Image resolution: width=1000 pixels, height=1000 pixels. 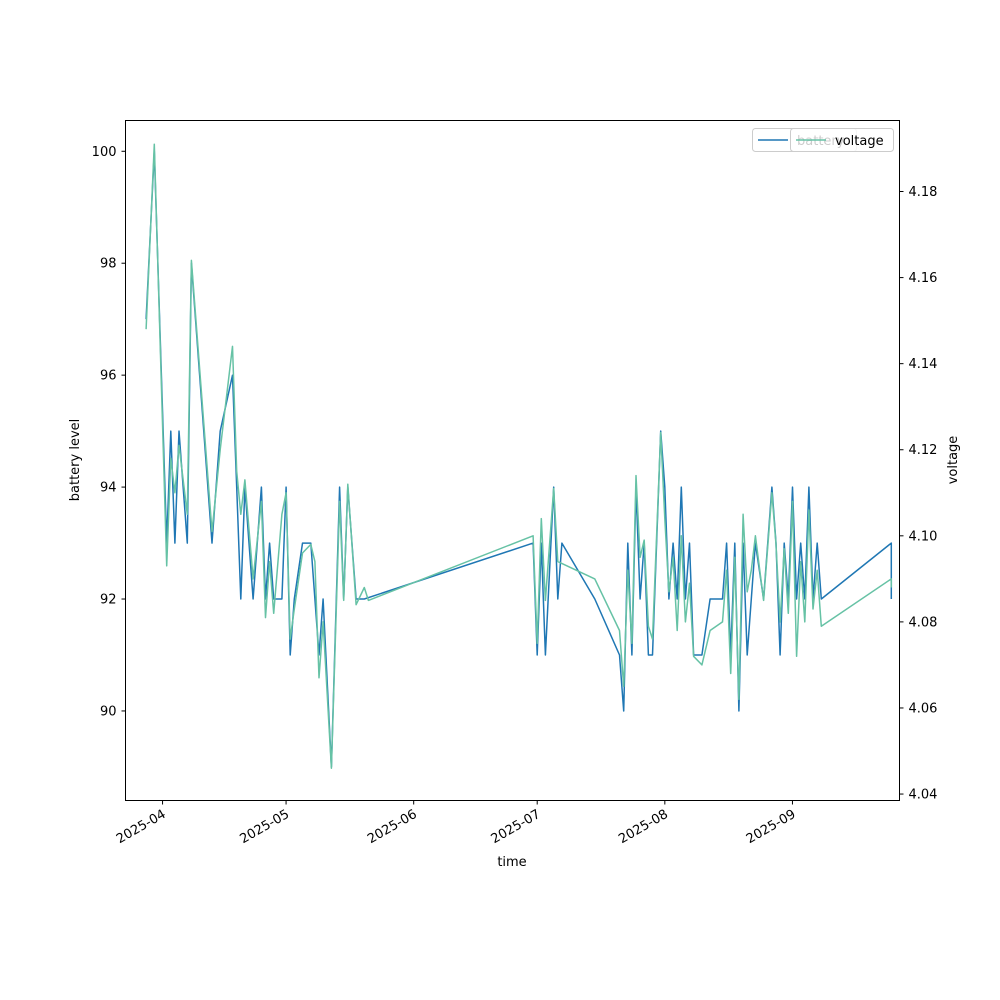 What do you see at coordinates (923, 536) in the screenshot?
I see `y-right-tick-label: 4.10` at bounding box center [923, 536].